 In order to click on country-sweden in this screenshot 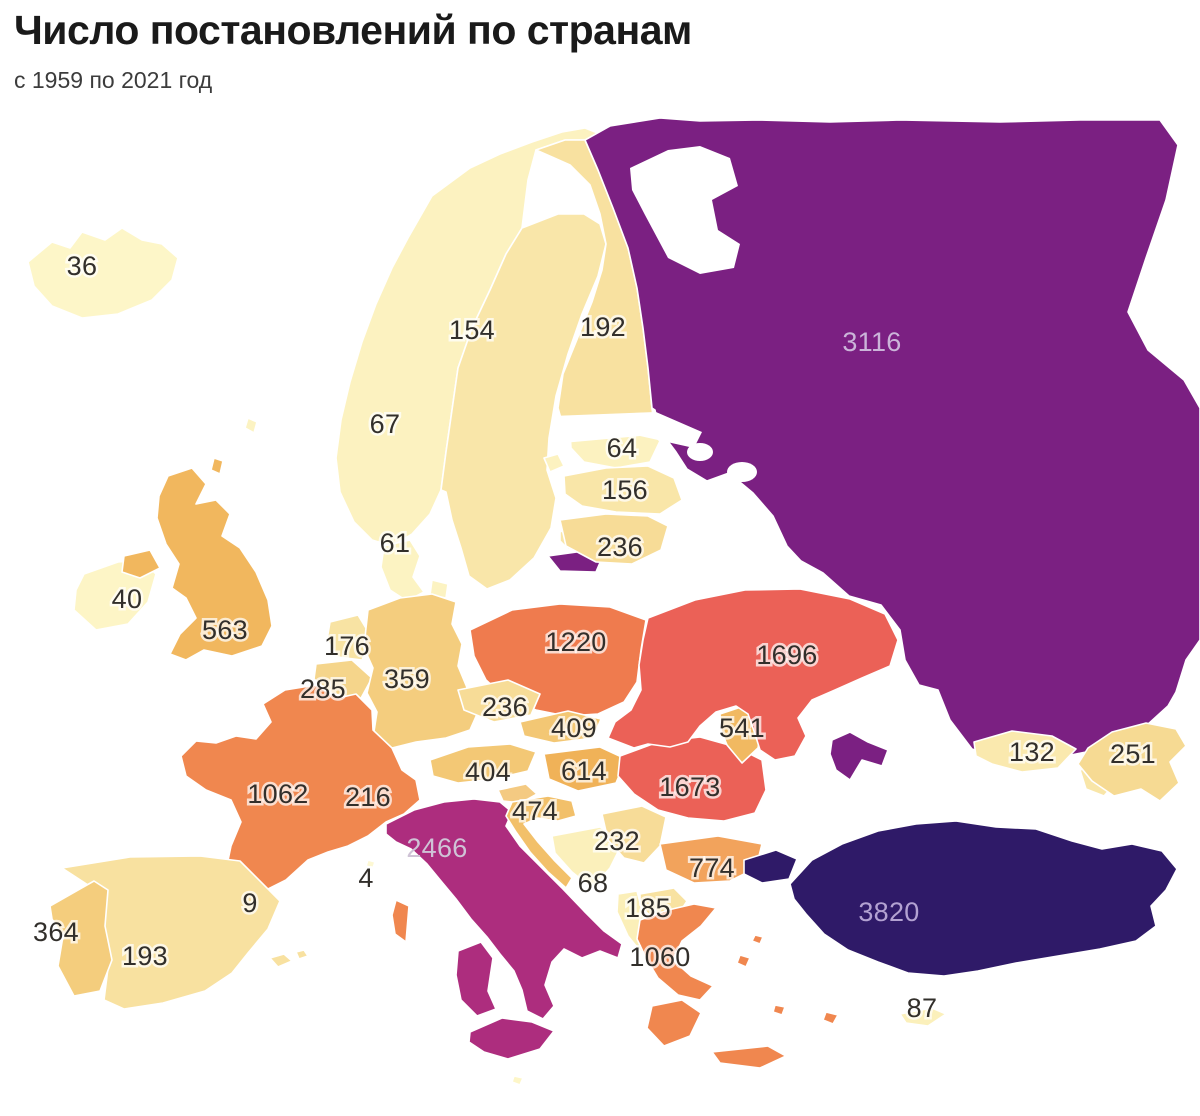, I will do `click(523, 401)`.